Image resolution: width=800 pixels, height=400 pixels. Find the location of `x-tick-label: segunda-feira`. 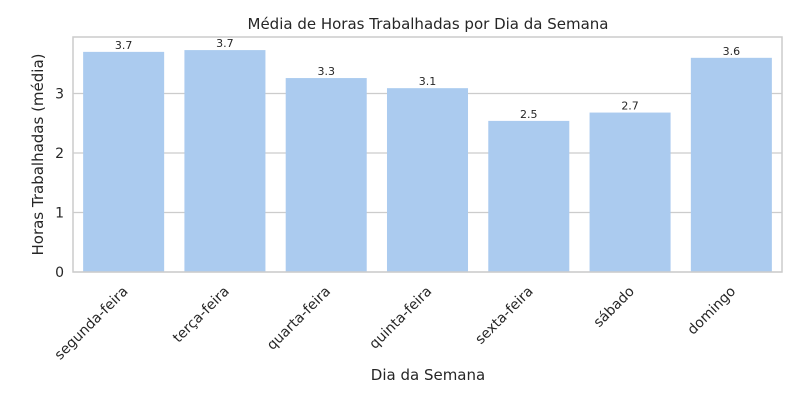

x-tick-label: segunda-feira is located at coordinates (92, 324).